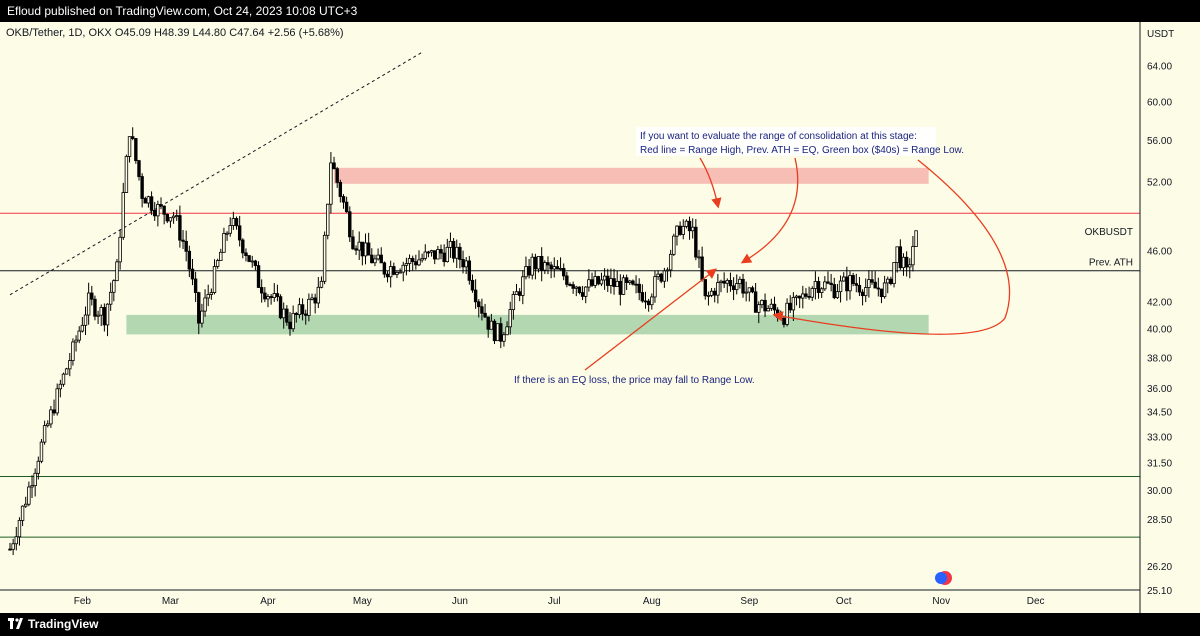 This screenshot has width=1200, height=636. I want to click on arrows-layer, so click(797, 264).